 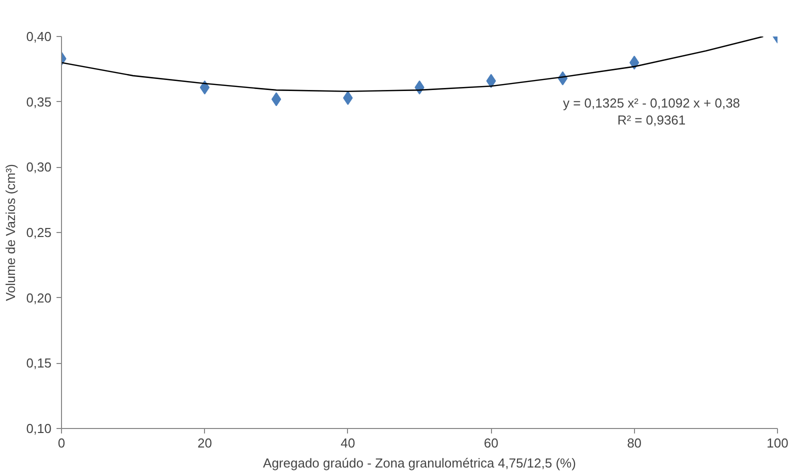 I want to click on y-tick-label: 0,35, so click(x=39, y=102).